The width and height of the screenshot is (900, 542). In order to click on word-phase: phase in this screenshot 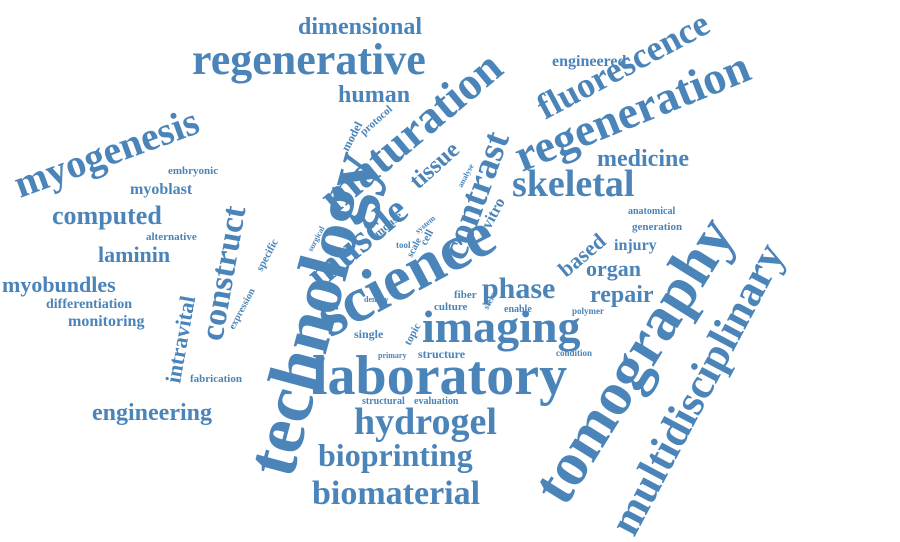, I will do `click(518, 288)`.